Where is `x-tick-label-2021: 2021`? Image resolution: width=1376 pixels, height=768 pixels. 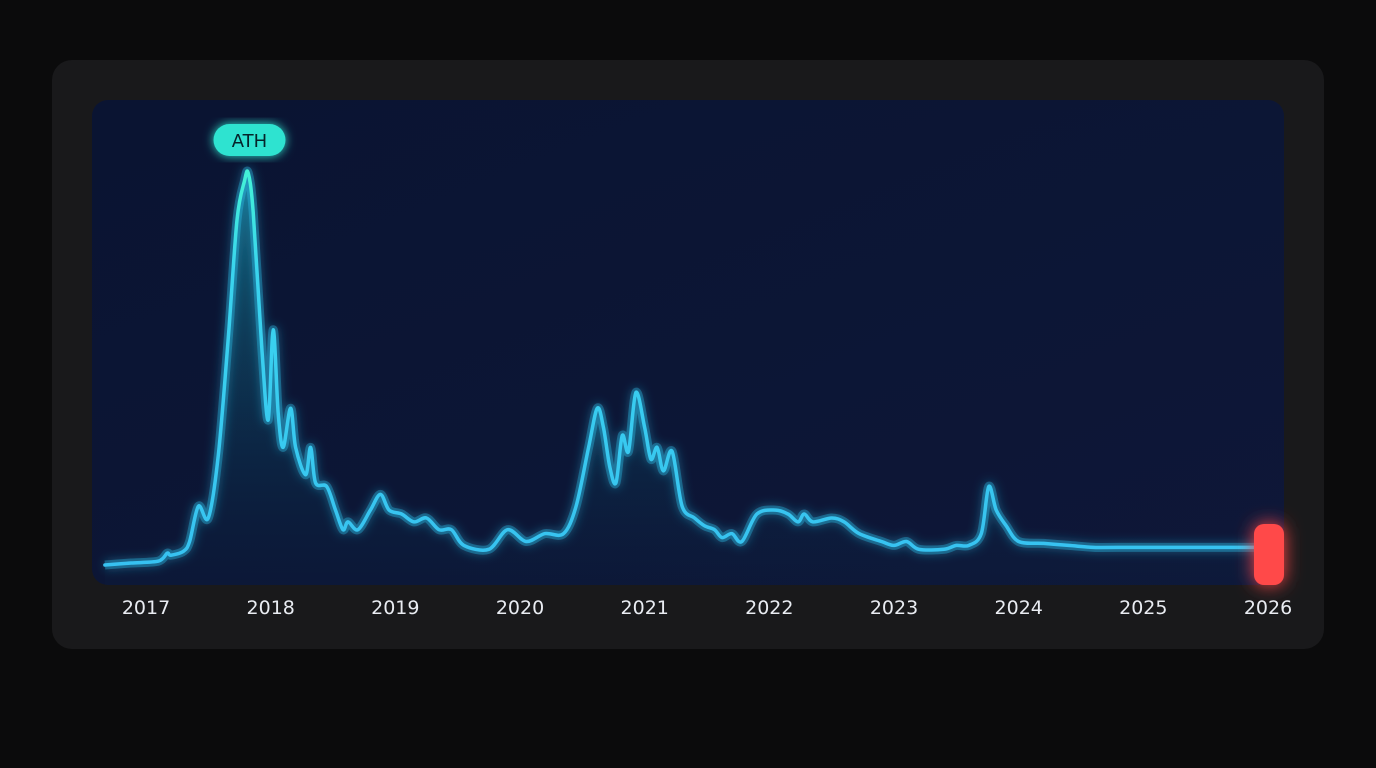 x-tick-label-2021: 2021 is located at coordinates (645, 608).